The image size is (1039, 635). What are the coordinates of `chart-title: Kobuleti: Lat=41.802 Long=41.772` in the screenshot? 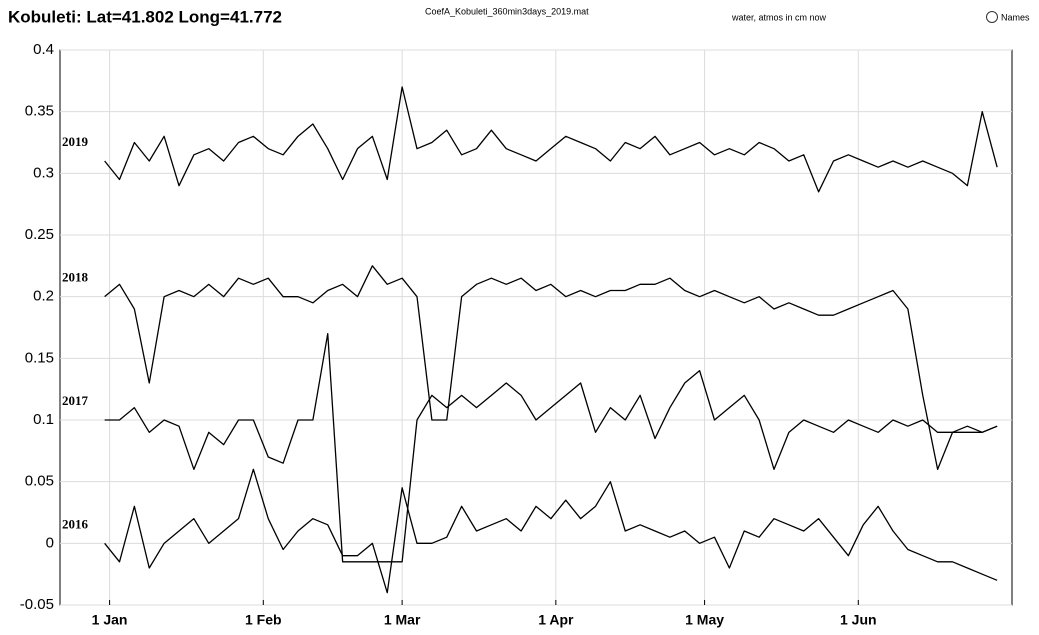 It's located at (145, 16).